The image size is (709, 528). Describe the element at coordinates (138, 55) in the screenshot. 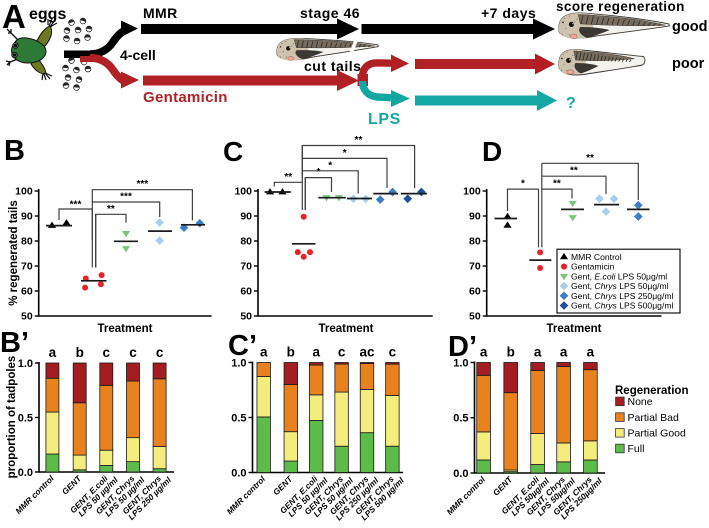

I see `svg-text: 4-cell` at that location.